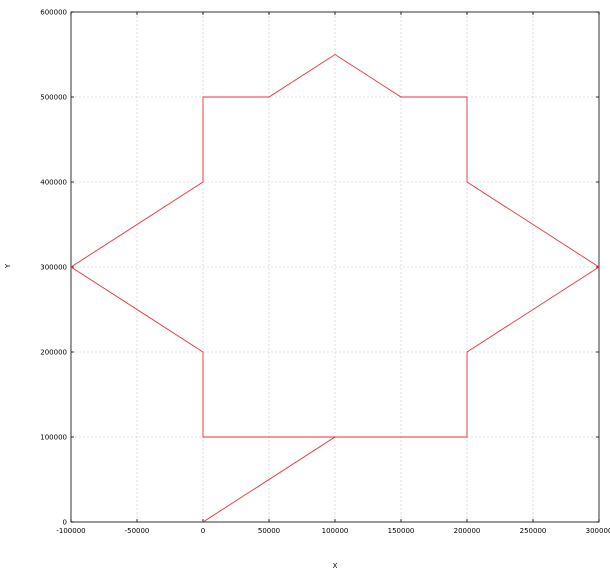 The height and width of the screenshot is (571, 610). Describe the element at coordinates (65, 523) in the screenshot. I see `y-tick-label: 0` at that location.